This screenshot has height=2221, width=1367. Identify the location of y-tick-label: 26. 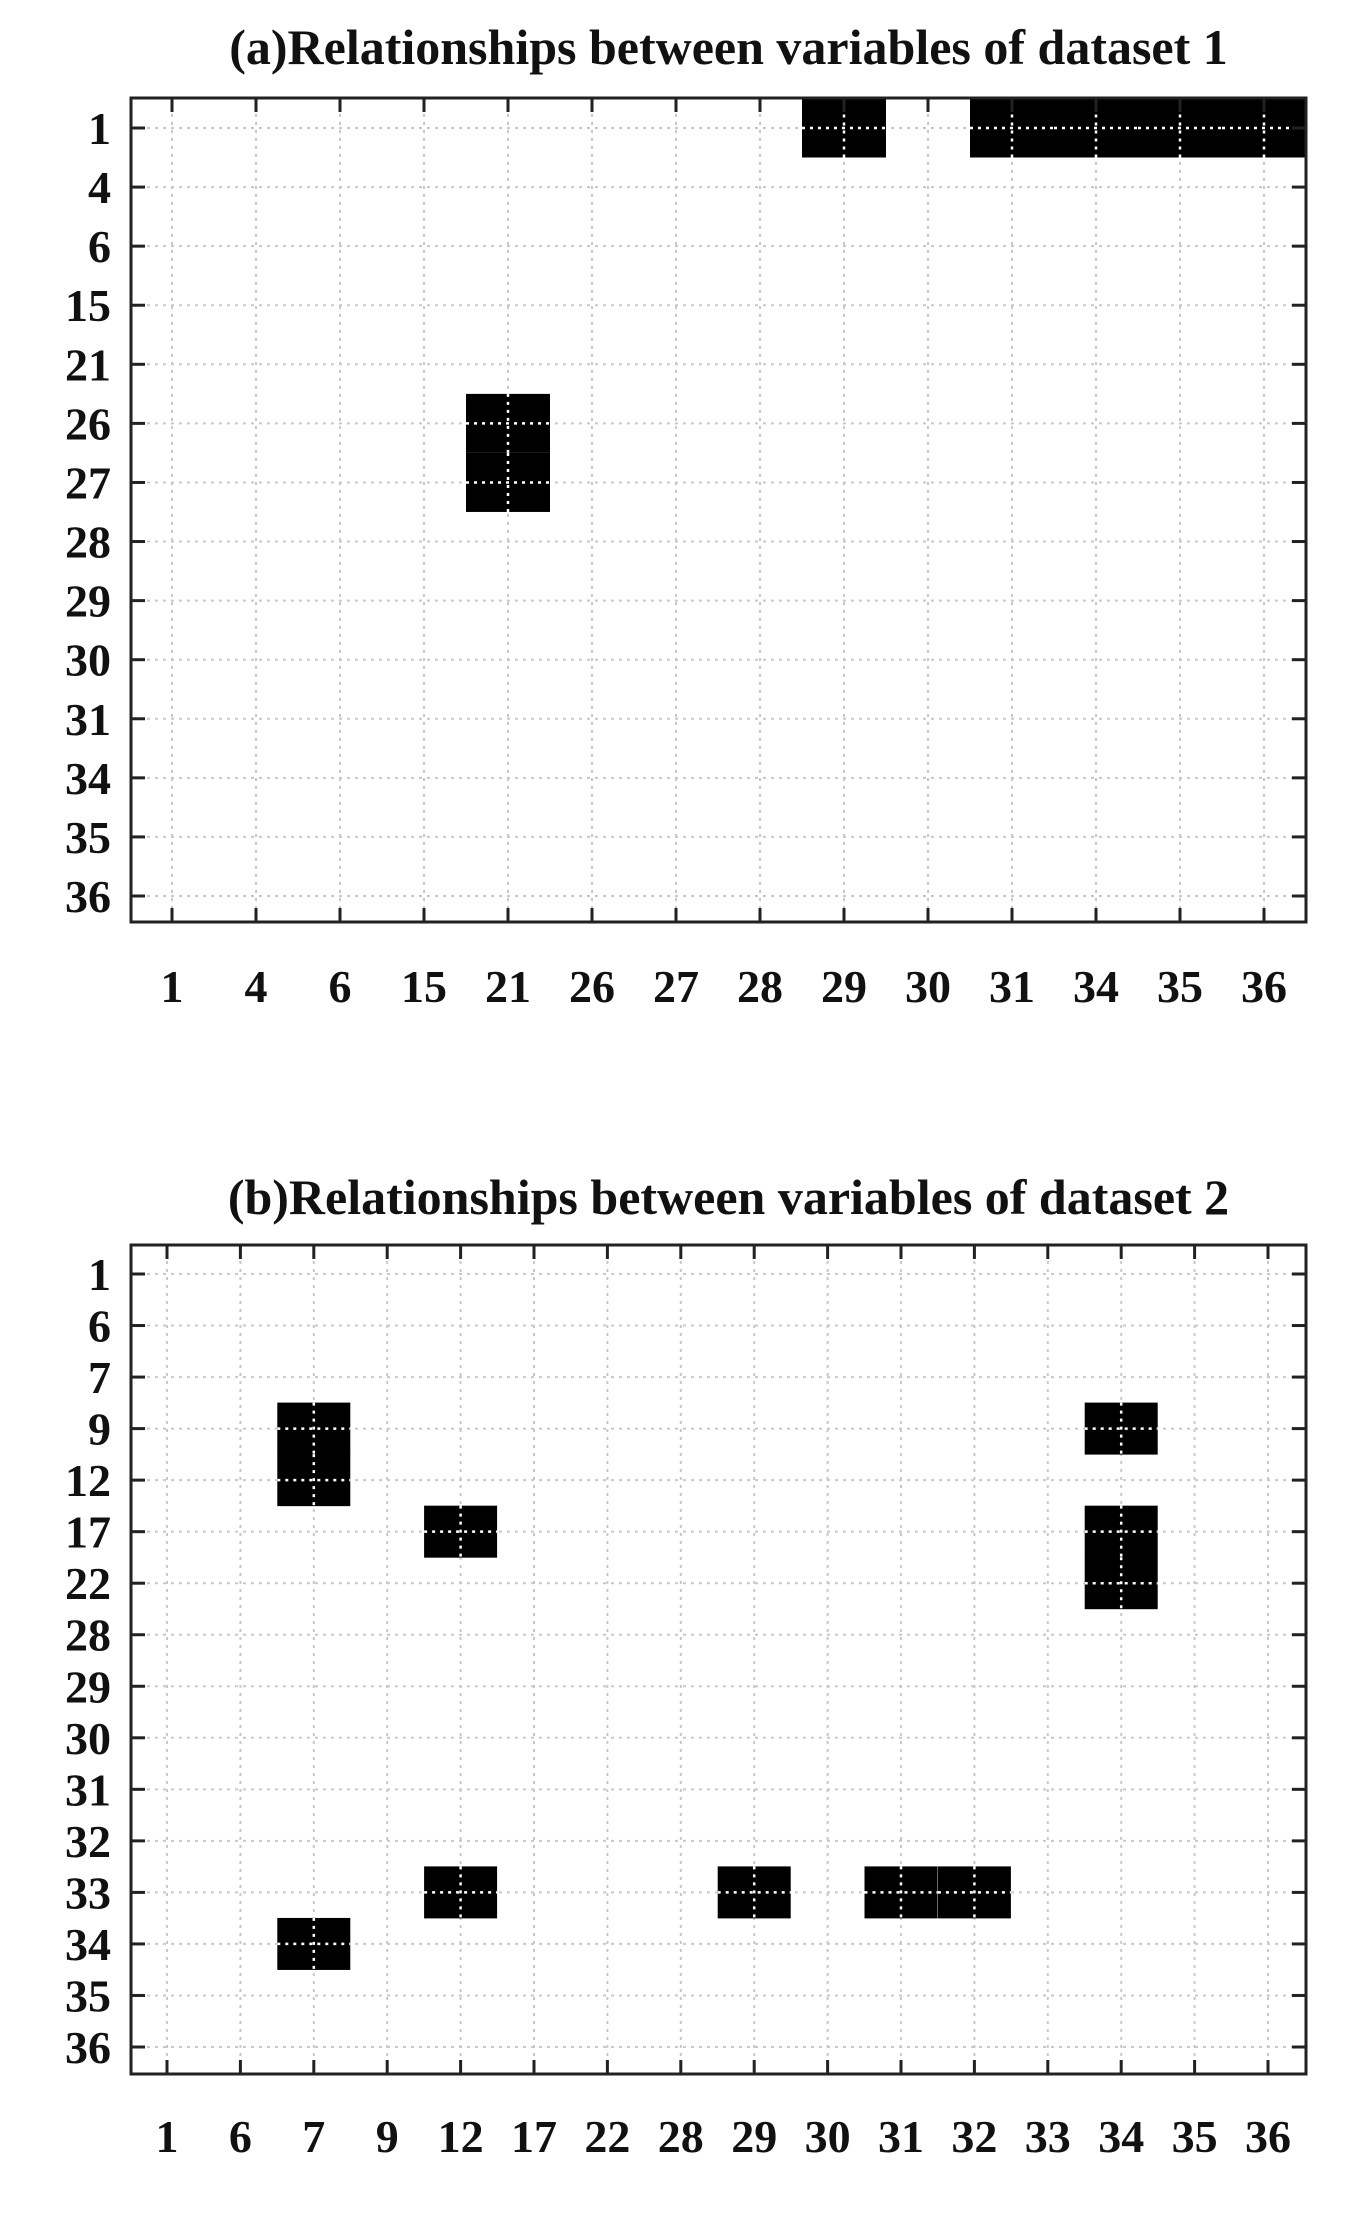
(88, 423).